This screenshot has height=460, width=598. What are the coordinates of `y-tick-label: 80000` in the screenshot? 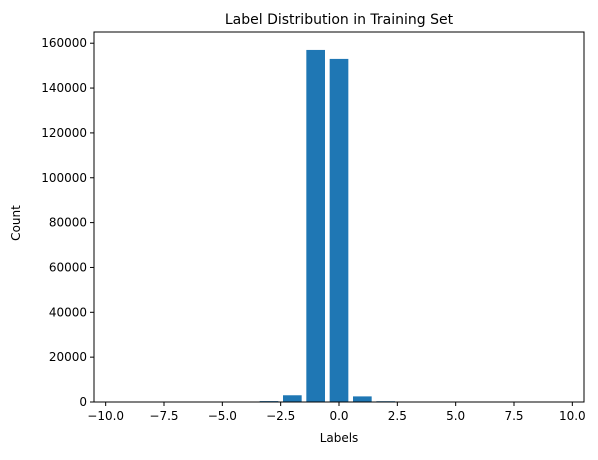 It's located at (68, 223).